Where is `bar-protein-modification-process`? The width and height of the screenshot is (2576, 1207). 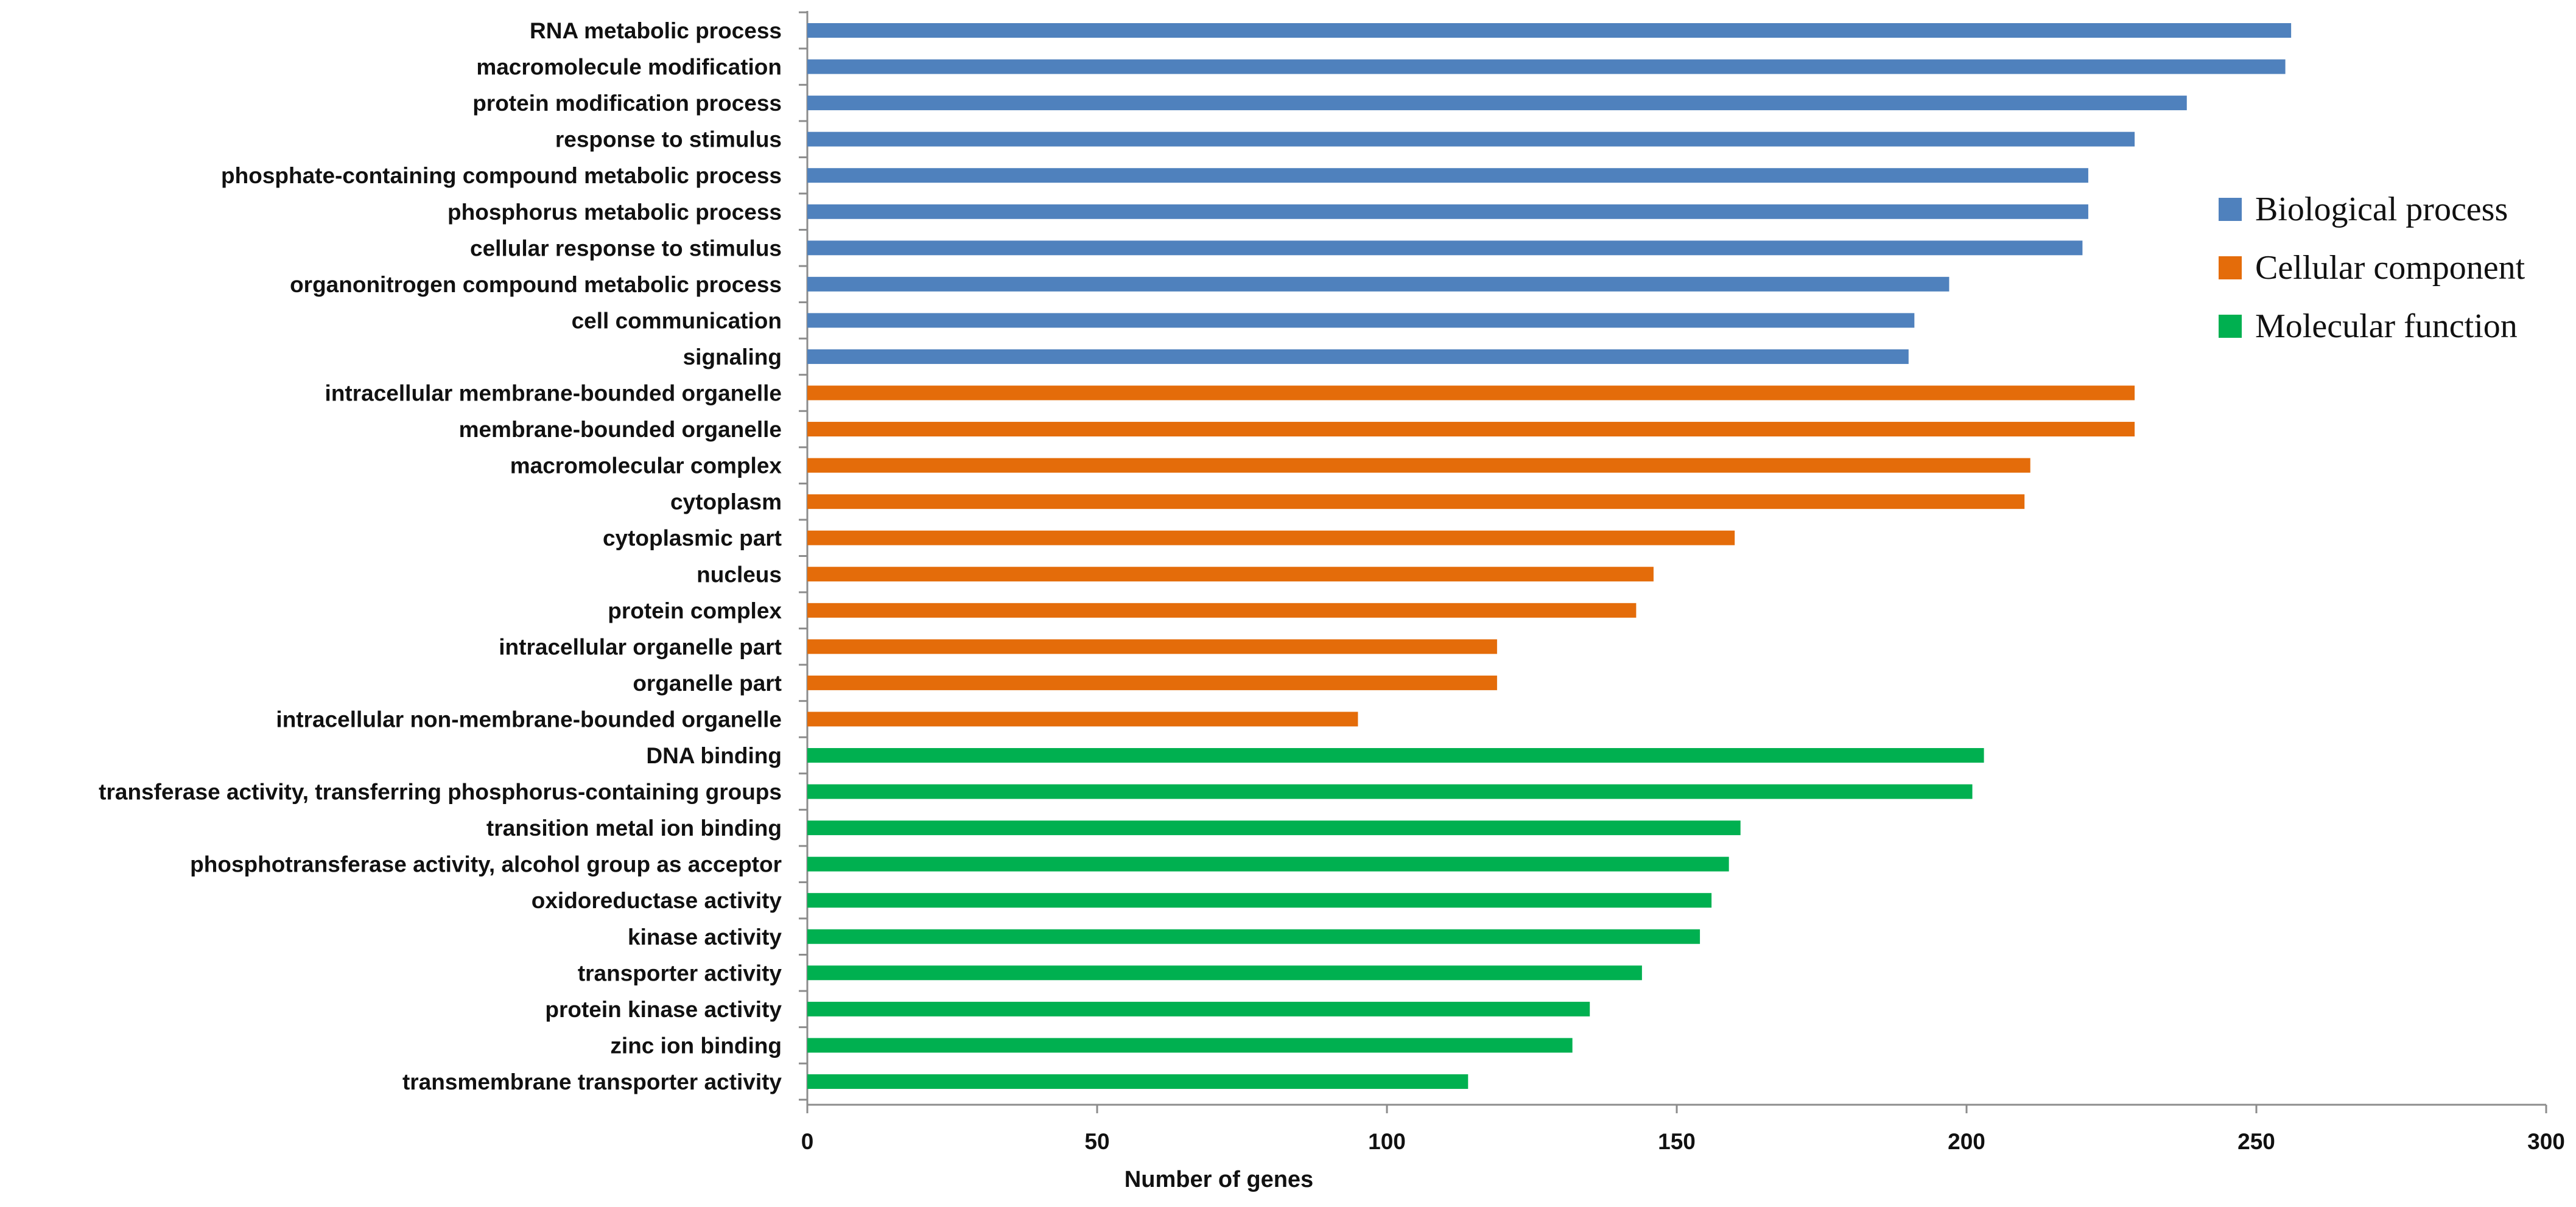 bar-protein-modification-process is located at coordinates (1497, 103).